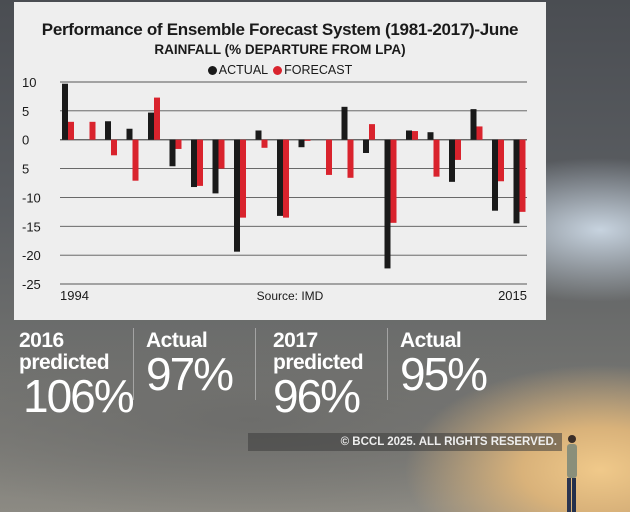 The width and height of the screenshot is (630, 512). What do you see at coordinates (501, 160) in the screenshot?
I see `bar-forecast-2014` at bounding box center [501, 160].